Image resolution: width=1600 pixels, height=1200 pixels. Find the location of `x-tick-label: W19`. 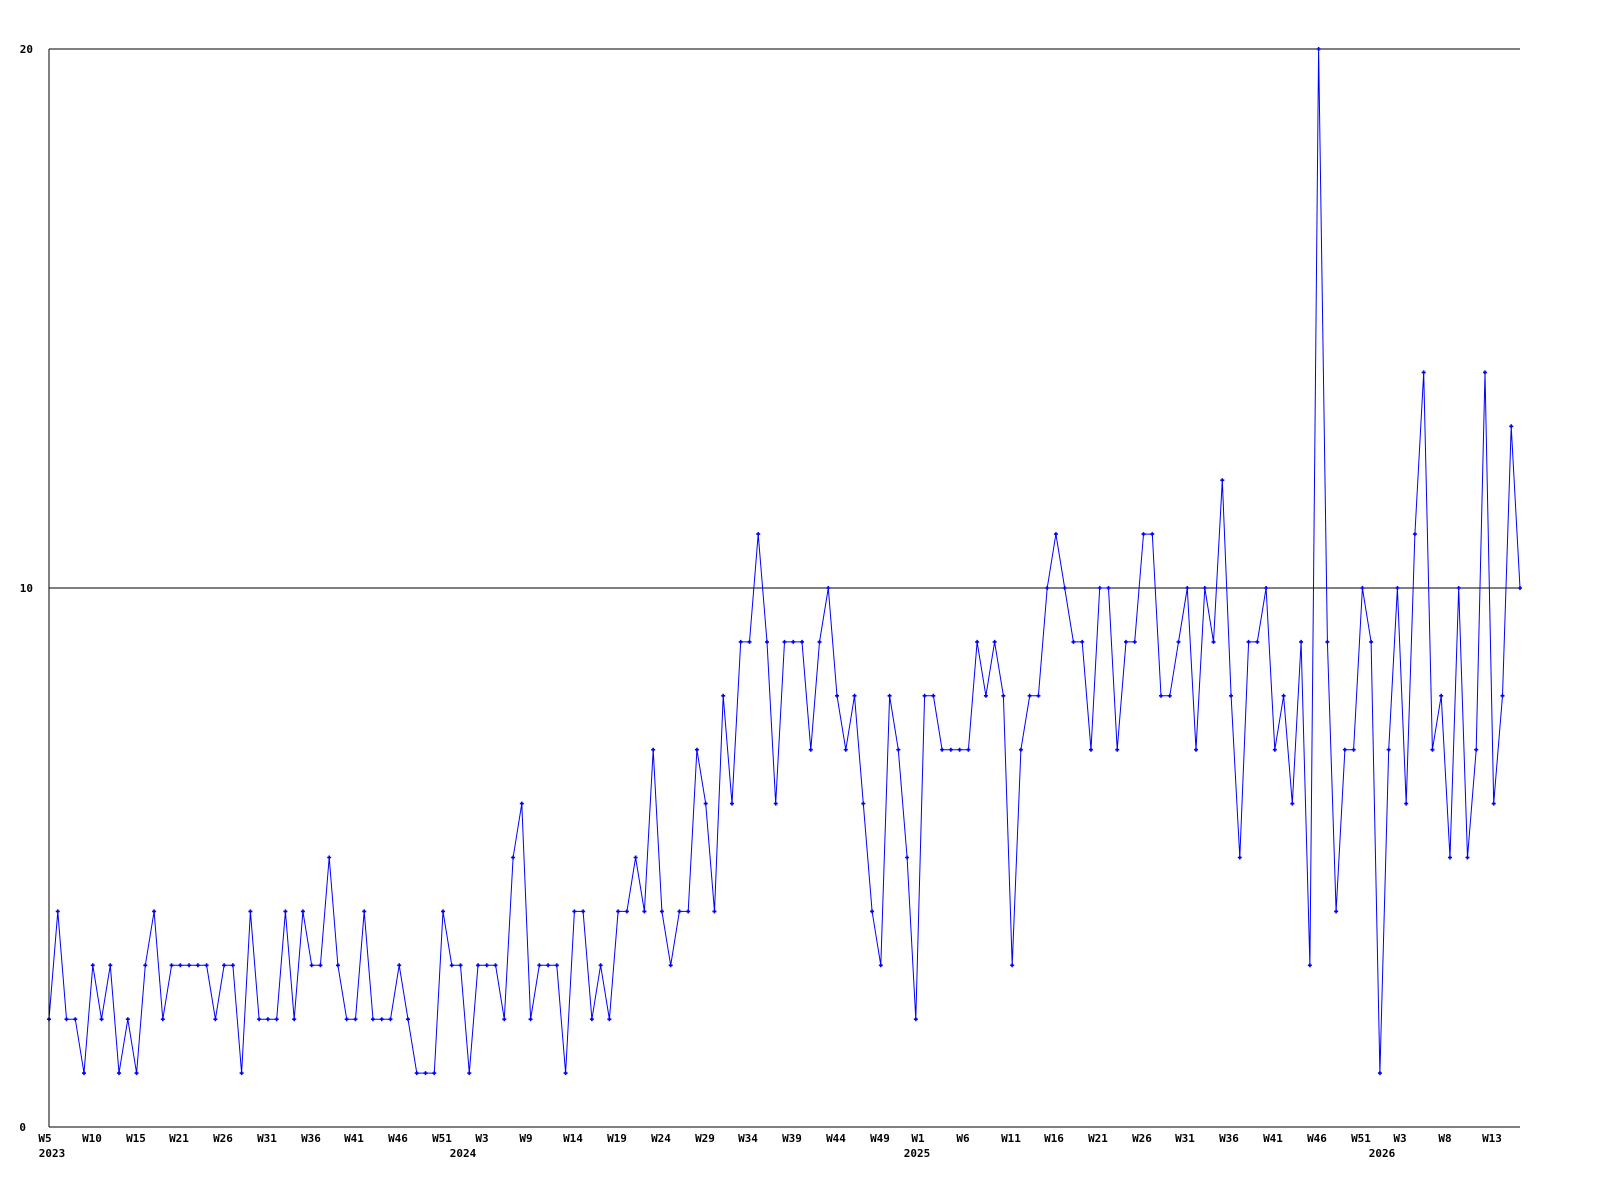

x-tick-label: W19 is located at coordinates (617, 1138).